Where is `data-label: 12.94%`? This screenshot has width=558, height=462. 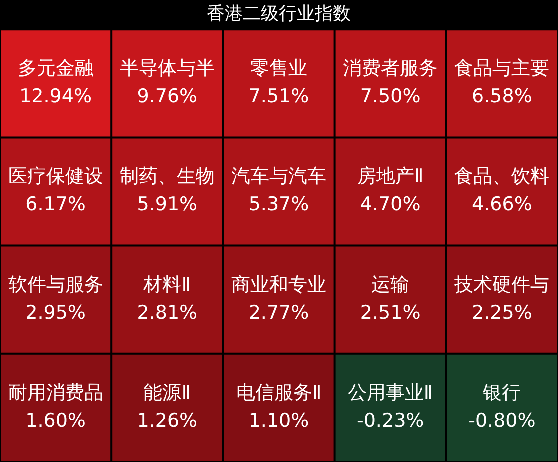 data-label: 12.94% is located at coordinates (56, 97).